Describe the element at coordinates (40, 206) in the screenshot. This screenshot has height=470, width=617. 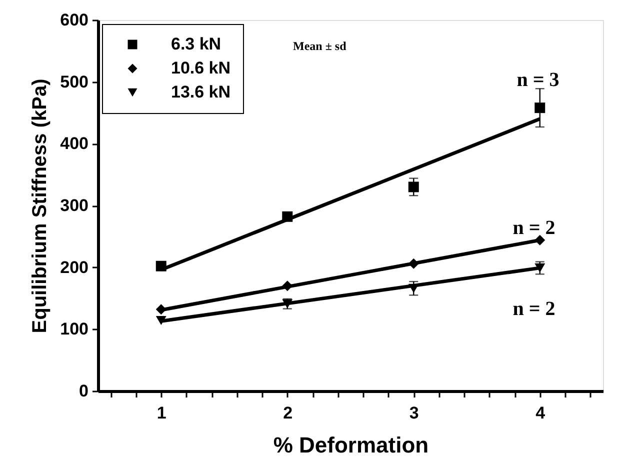
I see `y-axis-title: Equilibrium Stiffness (kPa)` at that location.